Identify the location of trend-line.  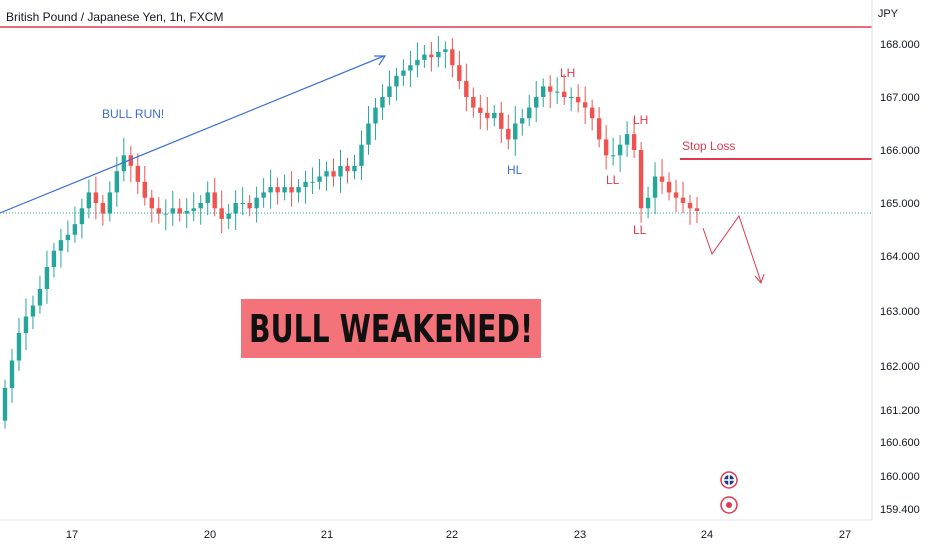
(192, 134).